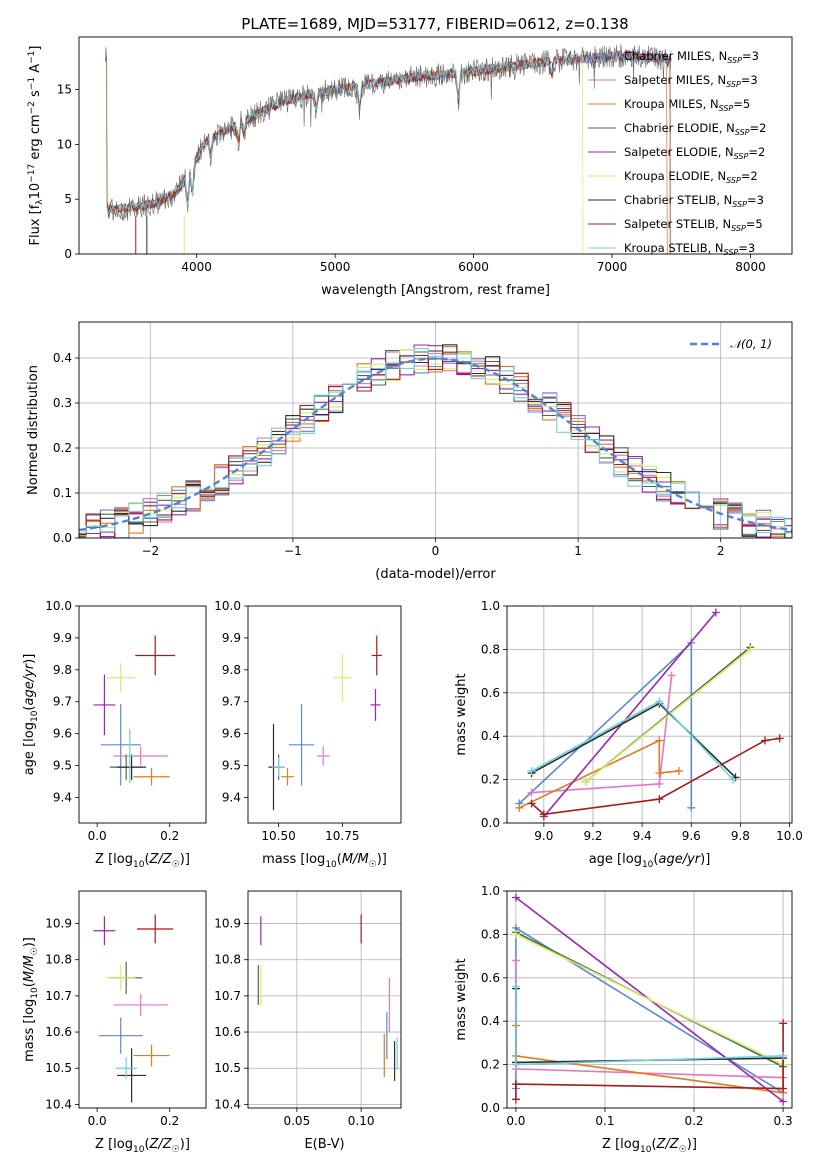 This screenshot has height=1170, width=819. Describe the element at coordinates (691, 81) in the screenshot. I see `legend-entry: Salpeter MILES, NSSP=3` at that location.